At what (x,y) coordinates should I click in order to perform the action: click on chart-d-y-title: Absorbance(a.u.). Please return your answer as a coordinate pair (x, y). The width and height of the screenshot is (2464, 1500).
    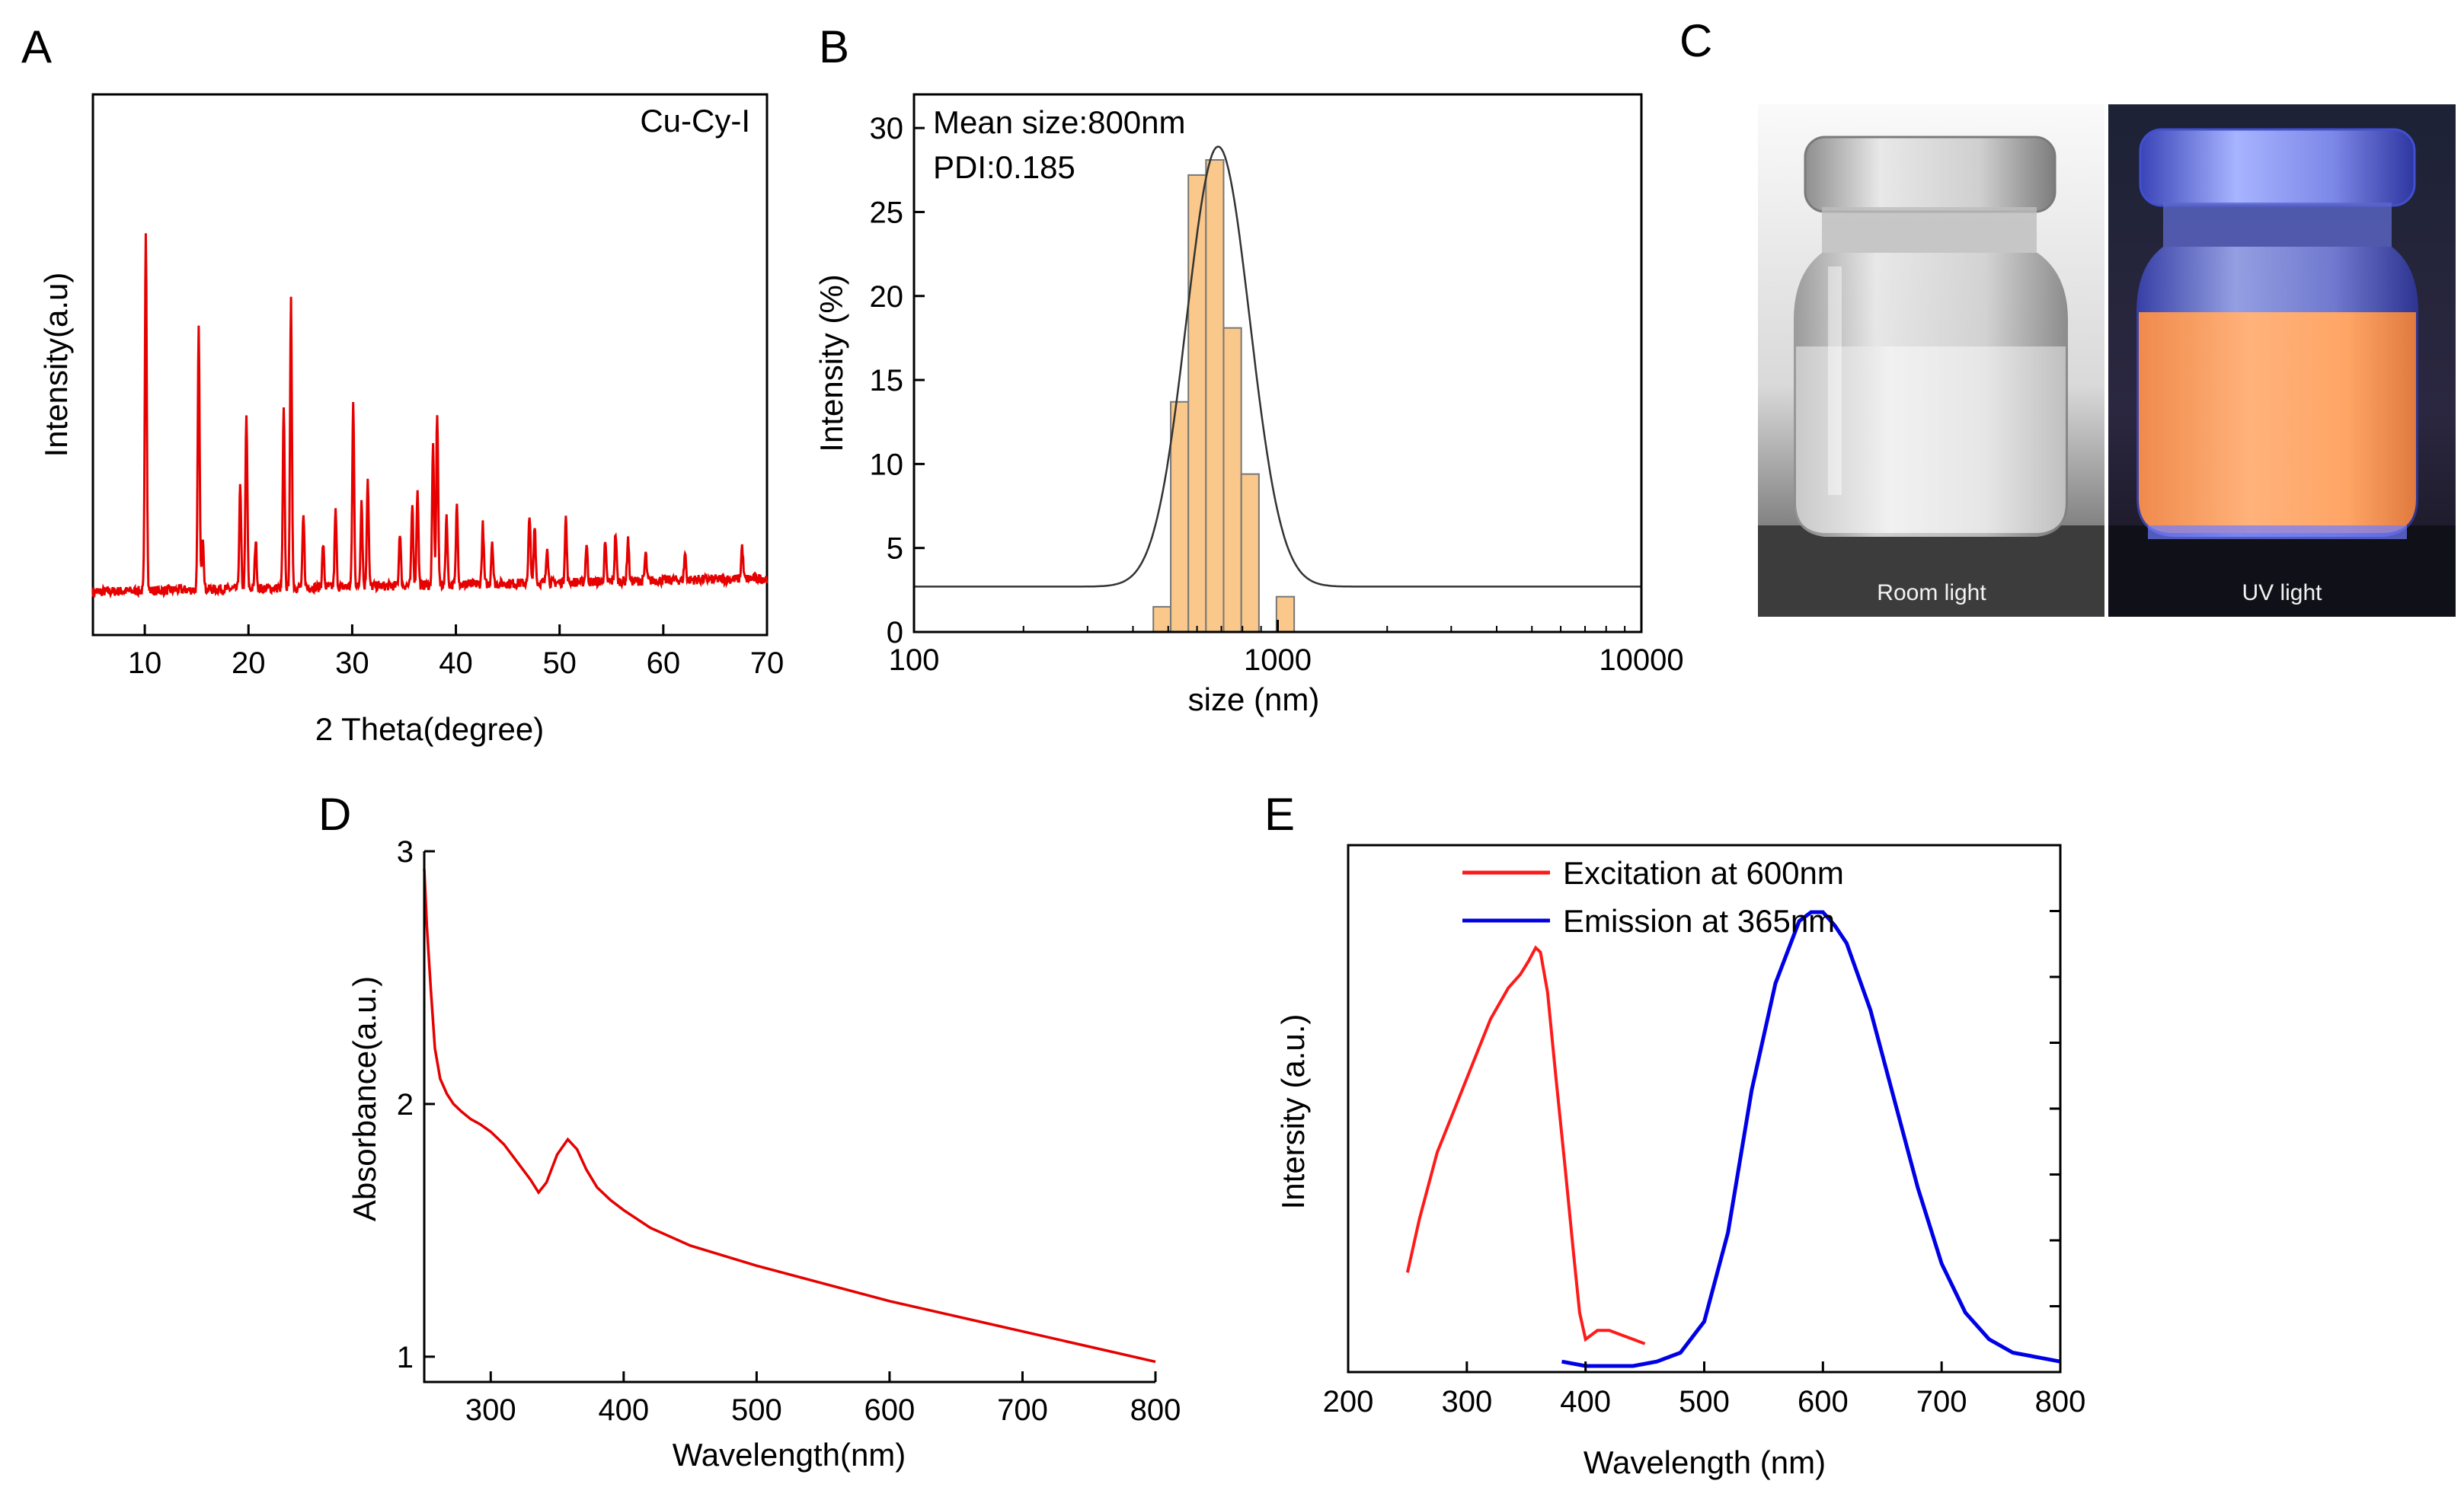
    Looking at the image, I should click on (364, 1098).